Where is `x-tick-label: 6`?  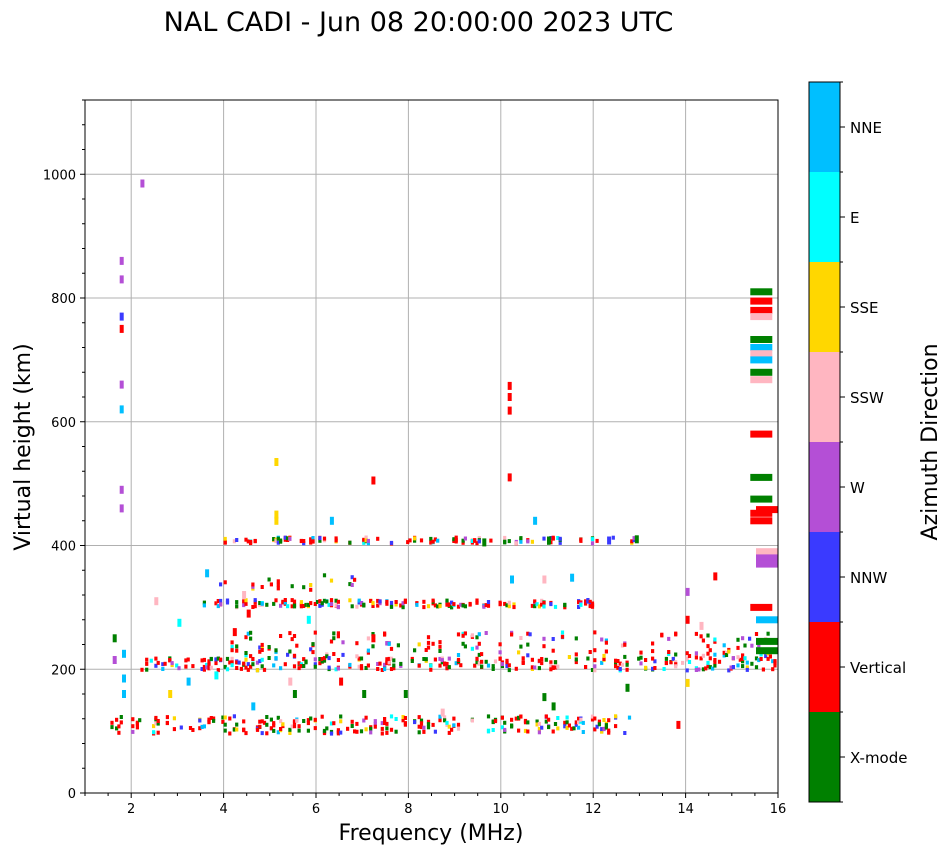
x-tick-label: 6 is located at coordinates (316, 809).